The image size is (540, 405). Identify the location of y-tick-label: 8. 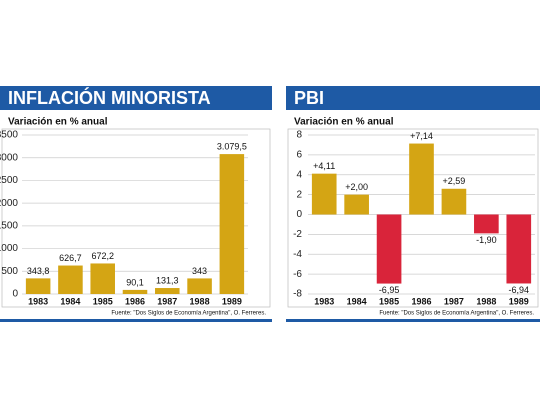
(299, 135).